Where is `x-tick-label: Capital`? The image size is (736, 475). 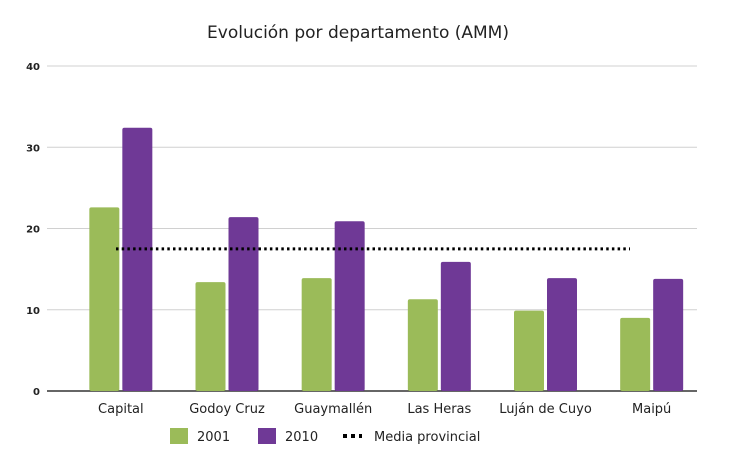
x-tick-label: Capital is located at coordinates (121, 409).